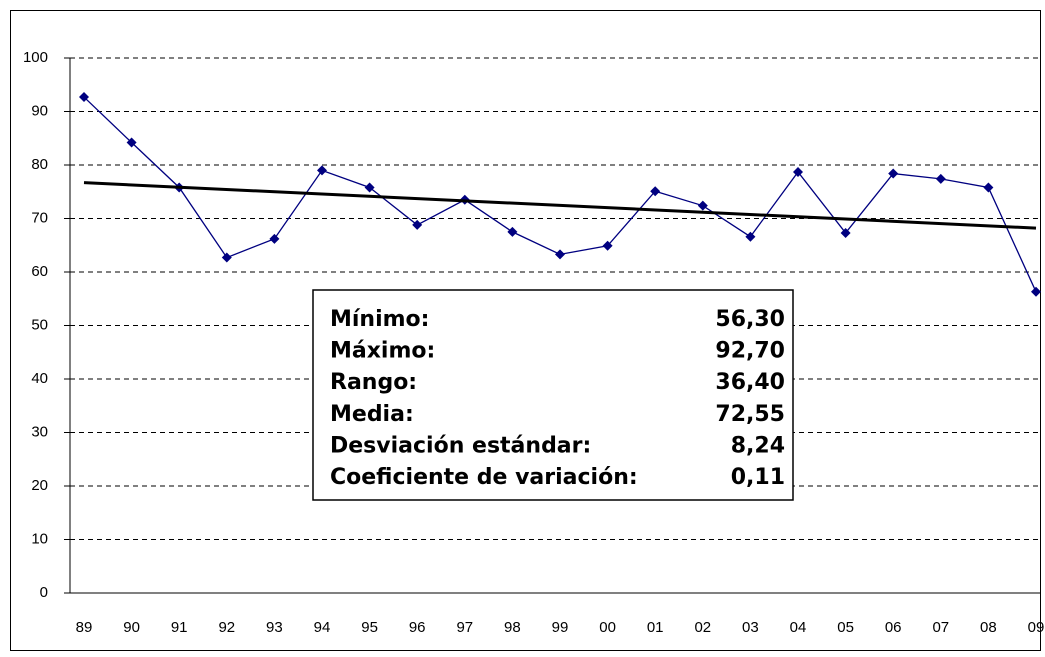 This screenshot has width=1045, height=657. Describe the element at coordinates (560, 205) in the screenshot. I see `trend-line` at that location.